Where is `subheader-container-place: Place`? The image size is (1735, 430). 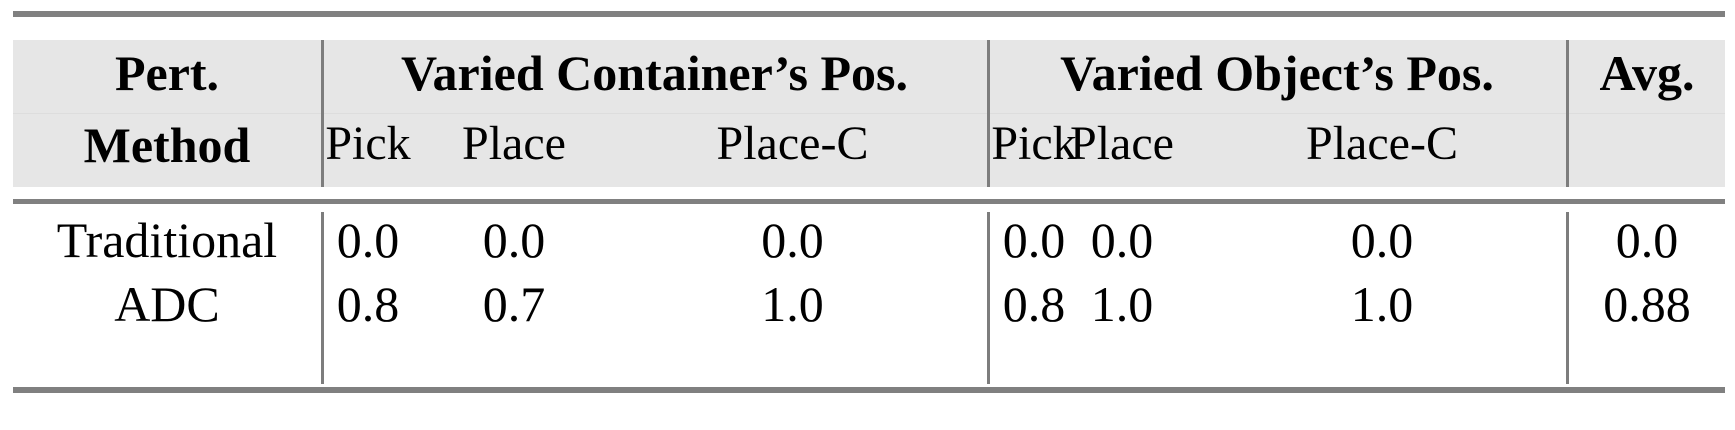 subheader-container-place: Place is located at coordinates (514, 143).